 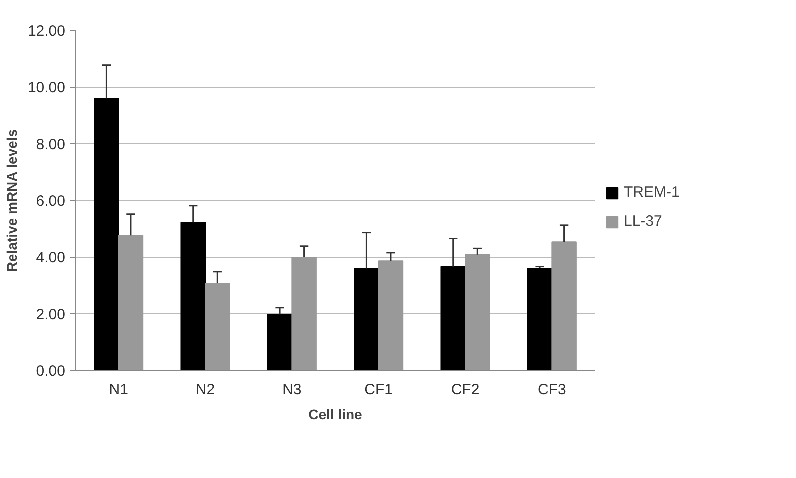 What do you see at coordinates (118, 390) in the screenshot?
I see `x-tick-label: N1` at bounding box center [118, 390].